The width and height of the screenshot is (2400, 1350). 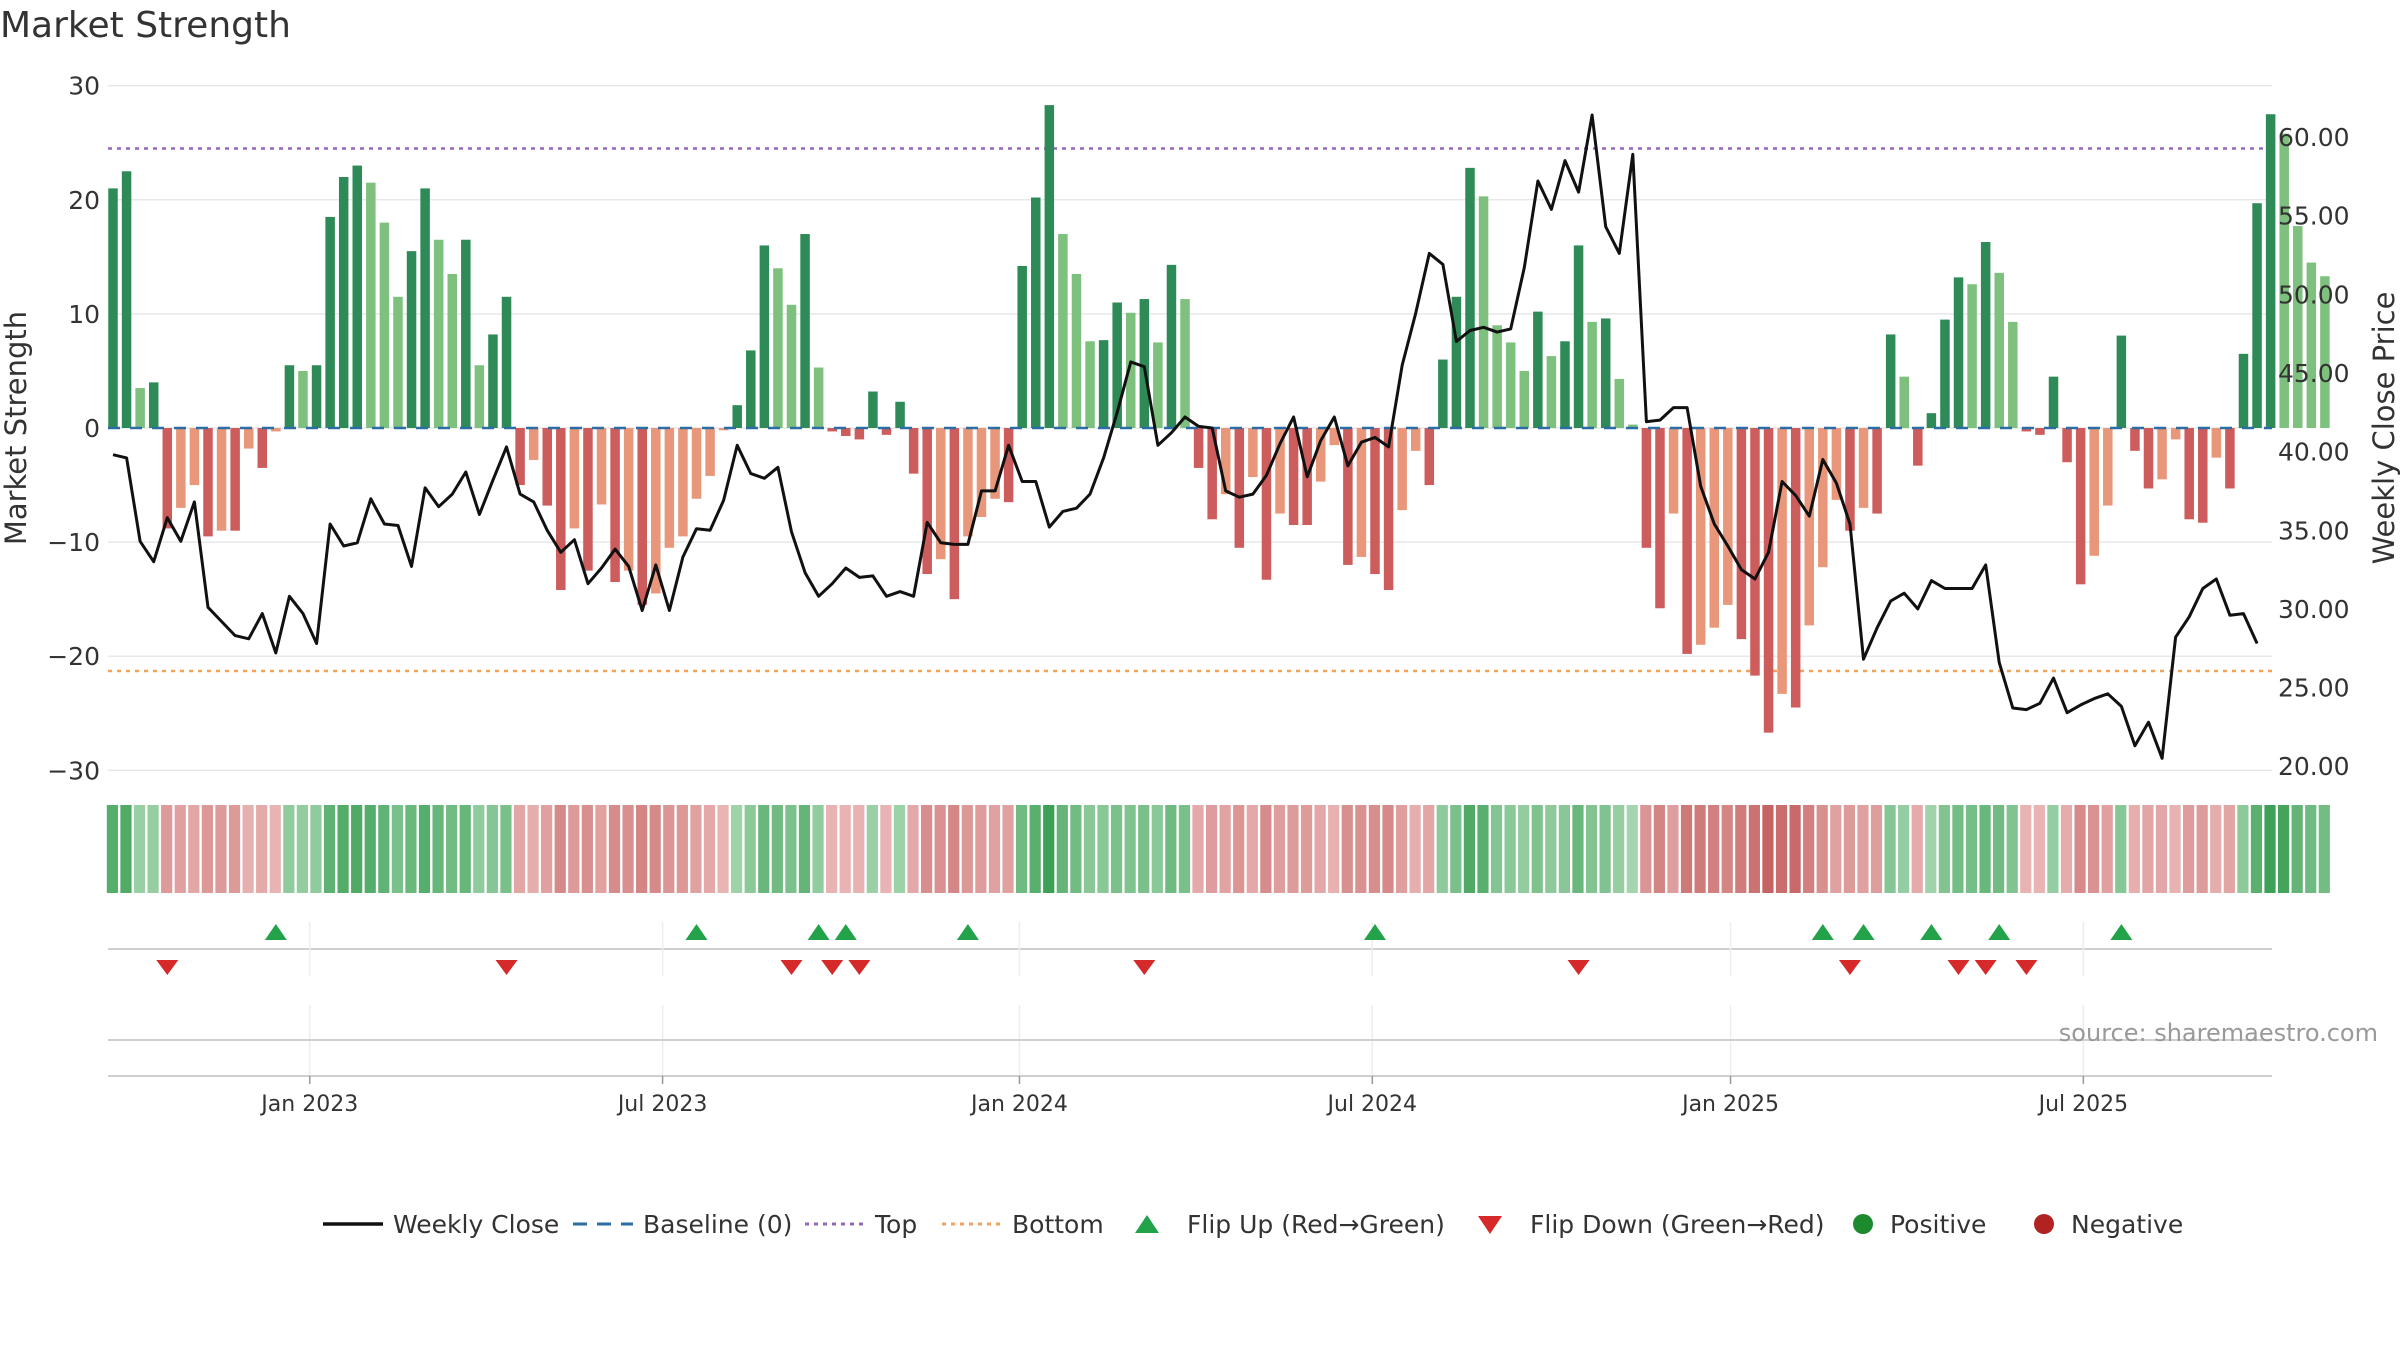 I want to click on y2-tick-label: 35.00, so click(x=2314, y=530).